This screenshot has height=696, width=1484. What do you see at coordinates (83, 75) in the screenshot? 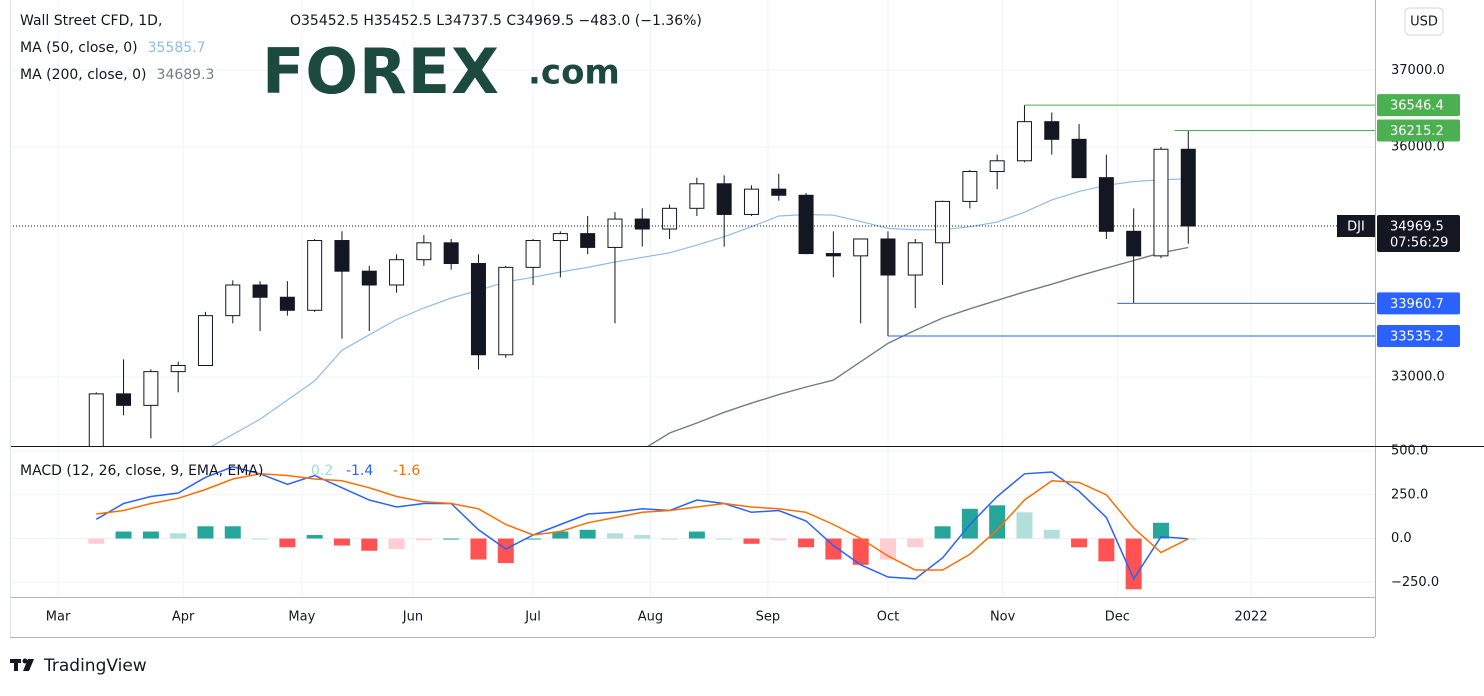
I see `ma-legend: MA (200, close, 0)` at bounding box center [83, 75].